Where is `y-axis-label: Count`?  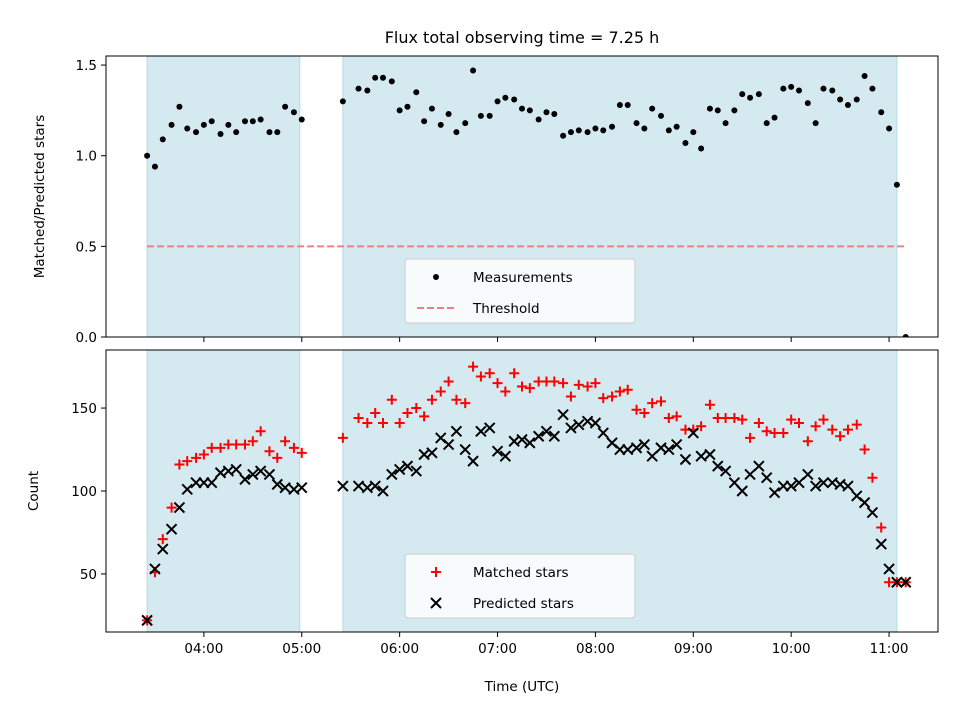
y-axis-label: Count is located at coordinates (34, 491).